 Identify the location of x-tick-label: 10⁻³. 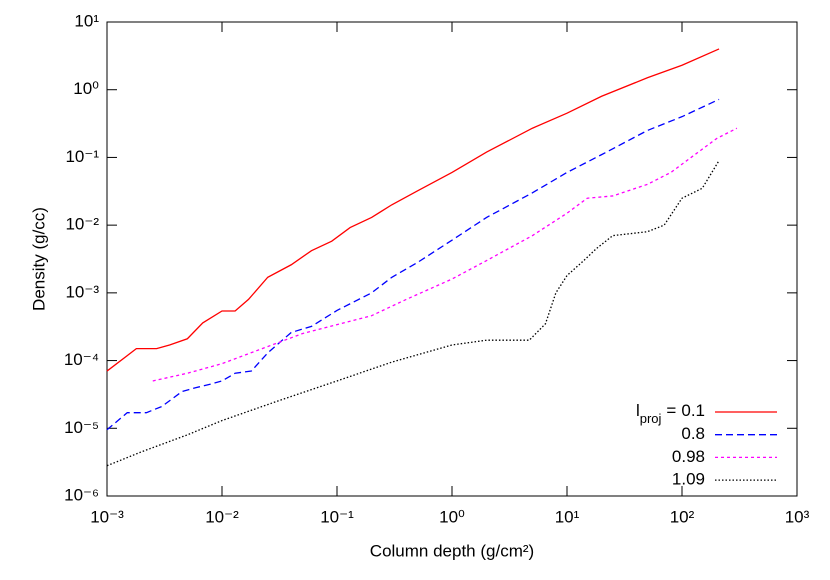
(107, 516).